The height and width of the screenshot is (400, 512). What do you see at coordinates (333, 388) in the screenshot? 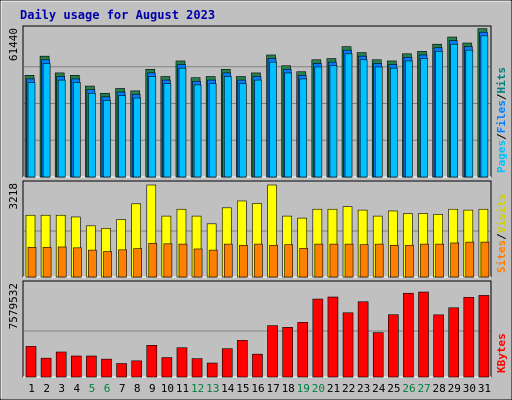
I see `day-label-21: 21` at bounding box center [333, 388].